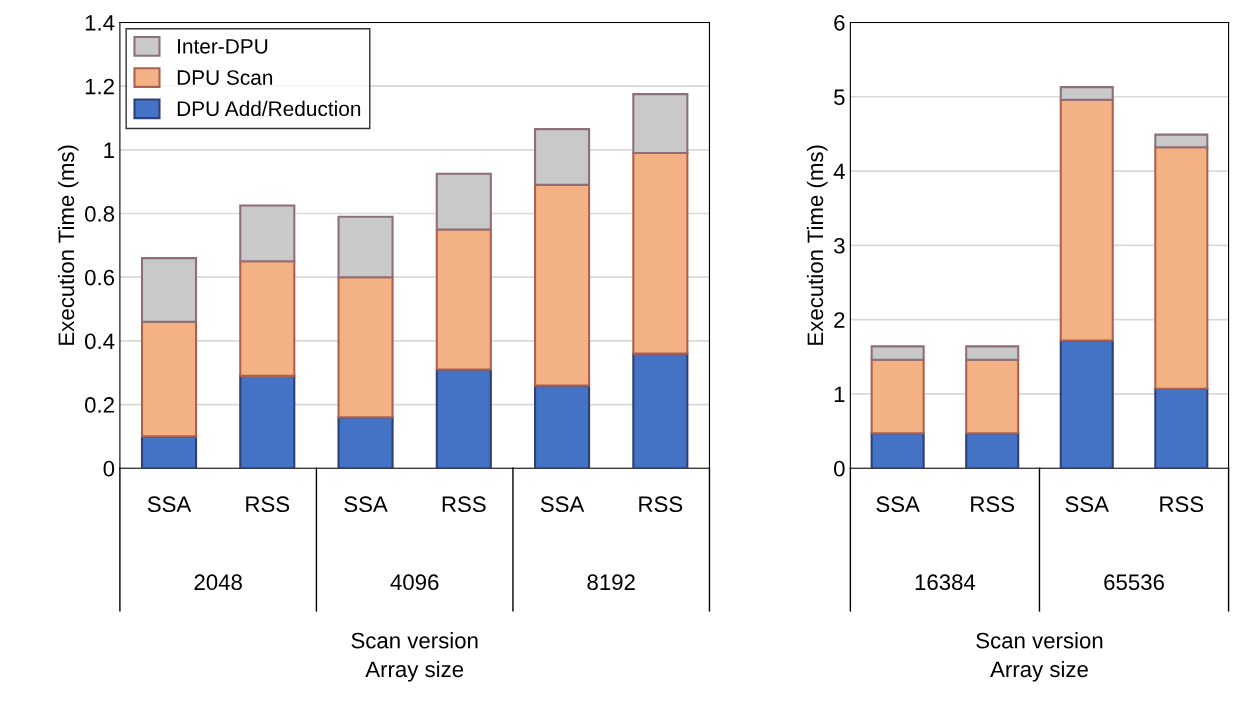 The height and width of the screenshot is (702, 1236). Describe the element at coordinates (945, 582) in the screenshot. I see `text: 16384` at that location.